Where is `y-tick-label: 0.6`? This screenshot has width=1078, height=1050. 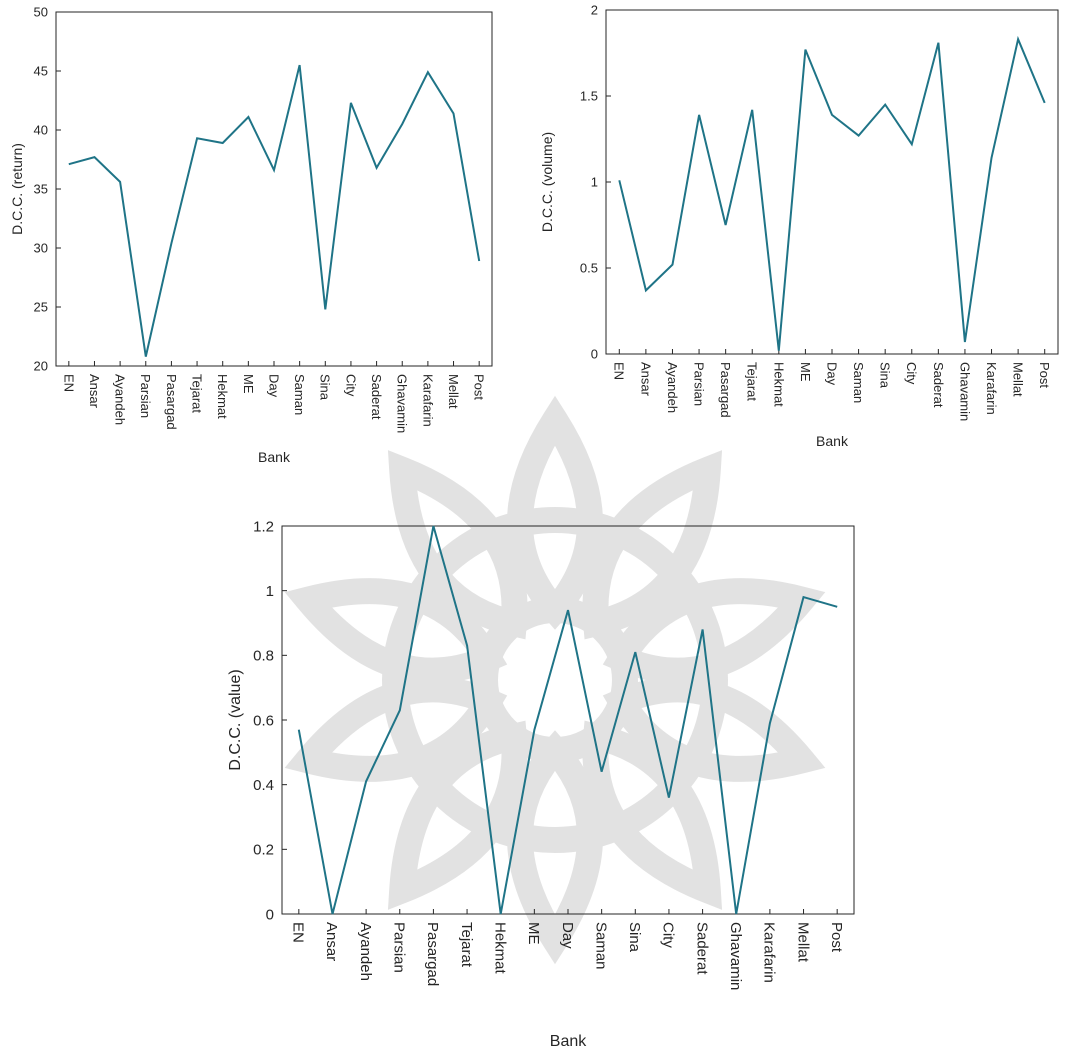
y-tick-label: 0.6 is located at coordinates (263, 720).